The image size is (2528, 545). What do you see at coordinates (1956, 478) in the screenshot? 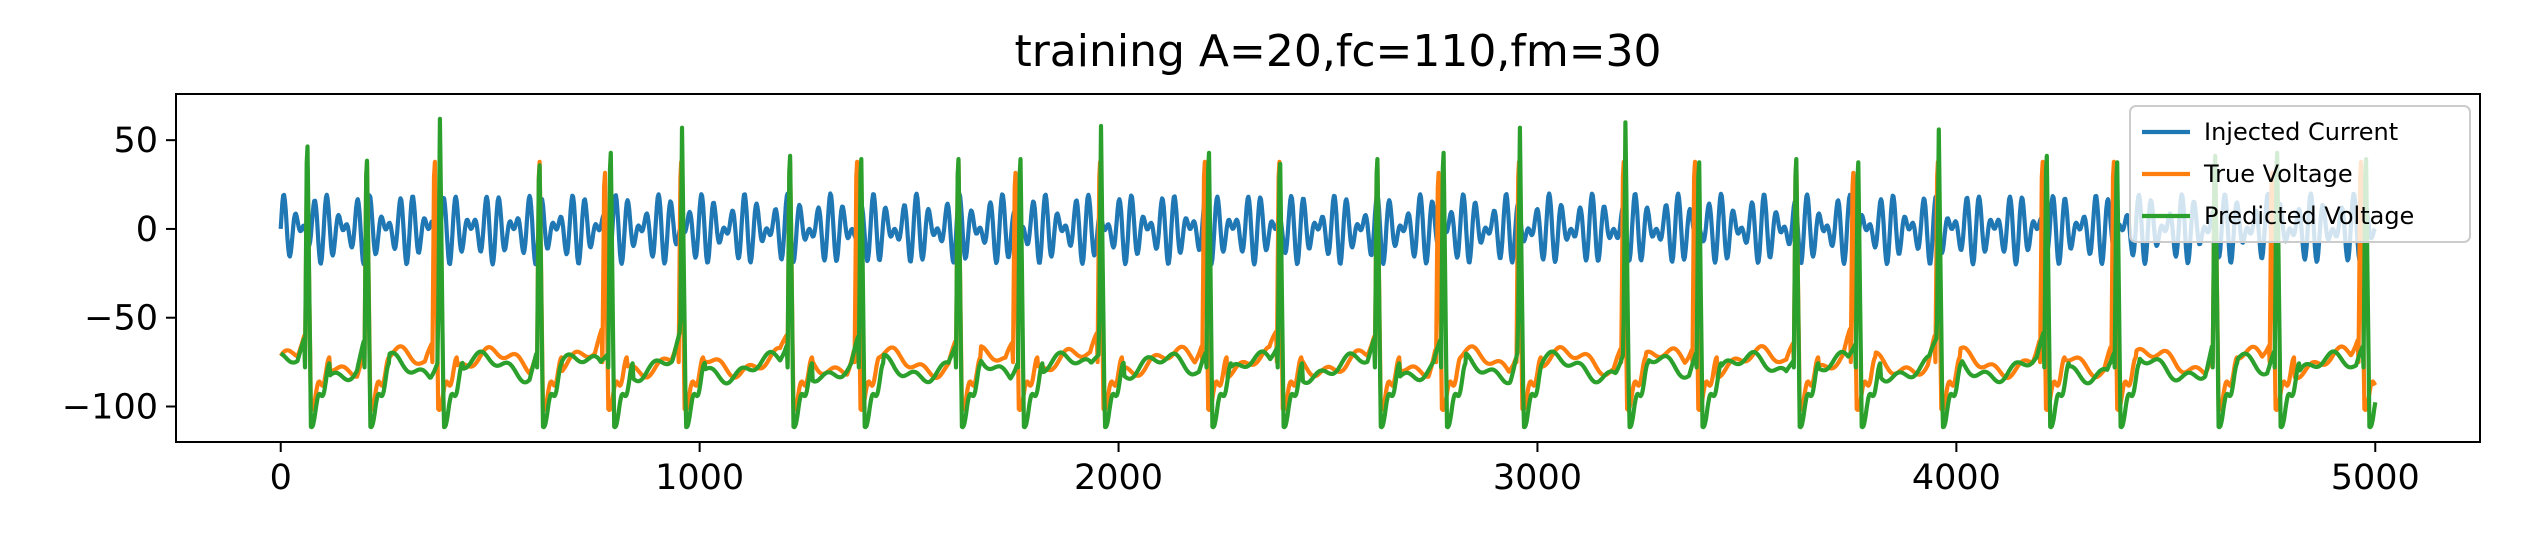
I see `x-tick-label: 4000` at bounding box center [1956, 478].